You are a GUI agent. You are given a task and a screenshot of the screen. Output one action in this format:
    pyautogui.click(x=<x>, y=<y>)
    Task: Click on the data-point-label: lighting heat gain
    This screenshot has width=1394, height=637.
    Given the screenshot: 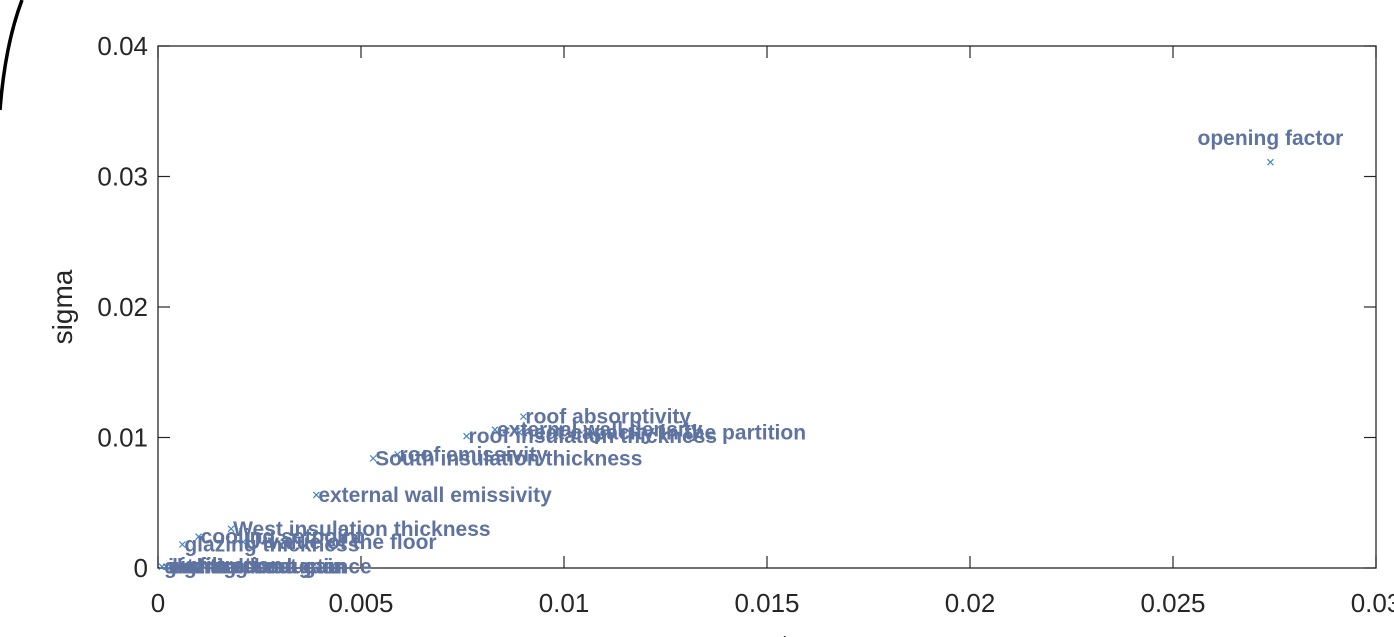 What is the action you would take?
    pyautogui.click(x=259, y=567)
    